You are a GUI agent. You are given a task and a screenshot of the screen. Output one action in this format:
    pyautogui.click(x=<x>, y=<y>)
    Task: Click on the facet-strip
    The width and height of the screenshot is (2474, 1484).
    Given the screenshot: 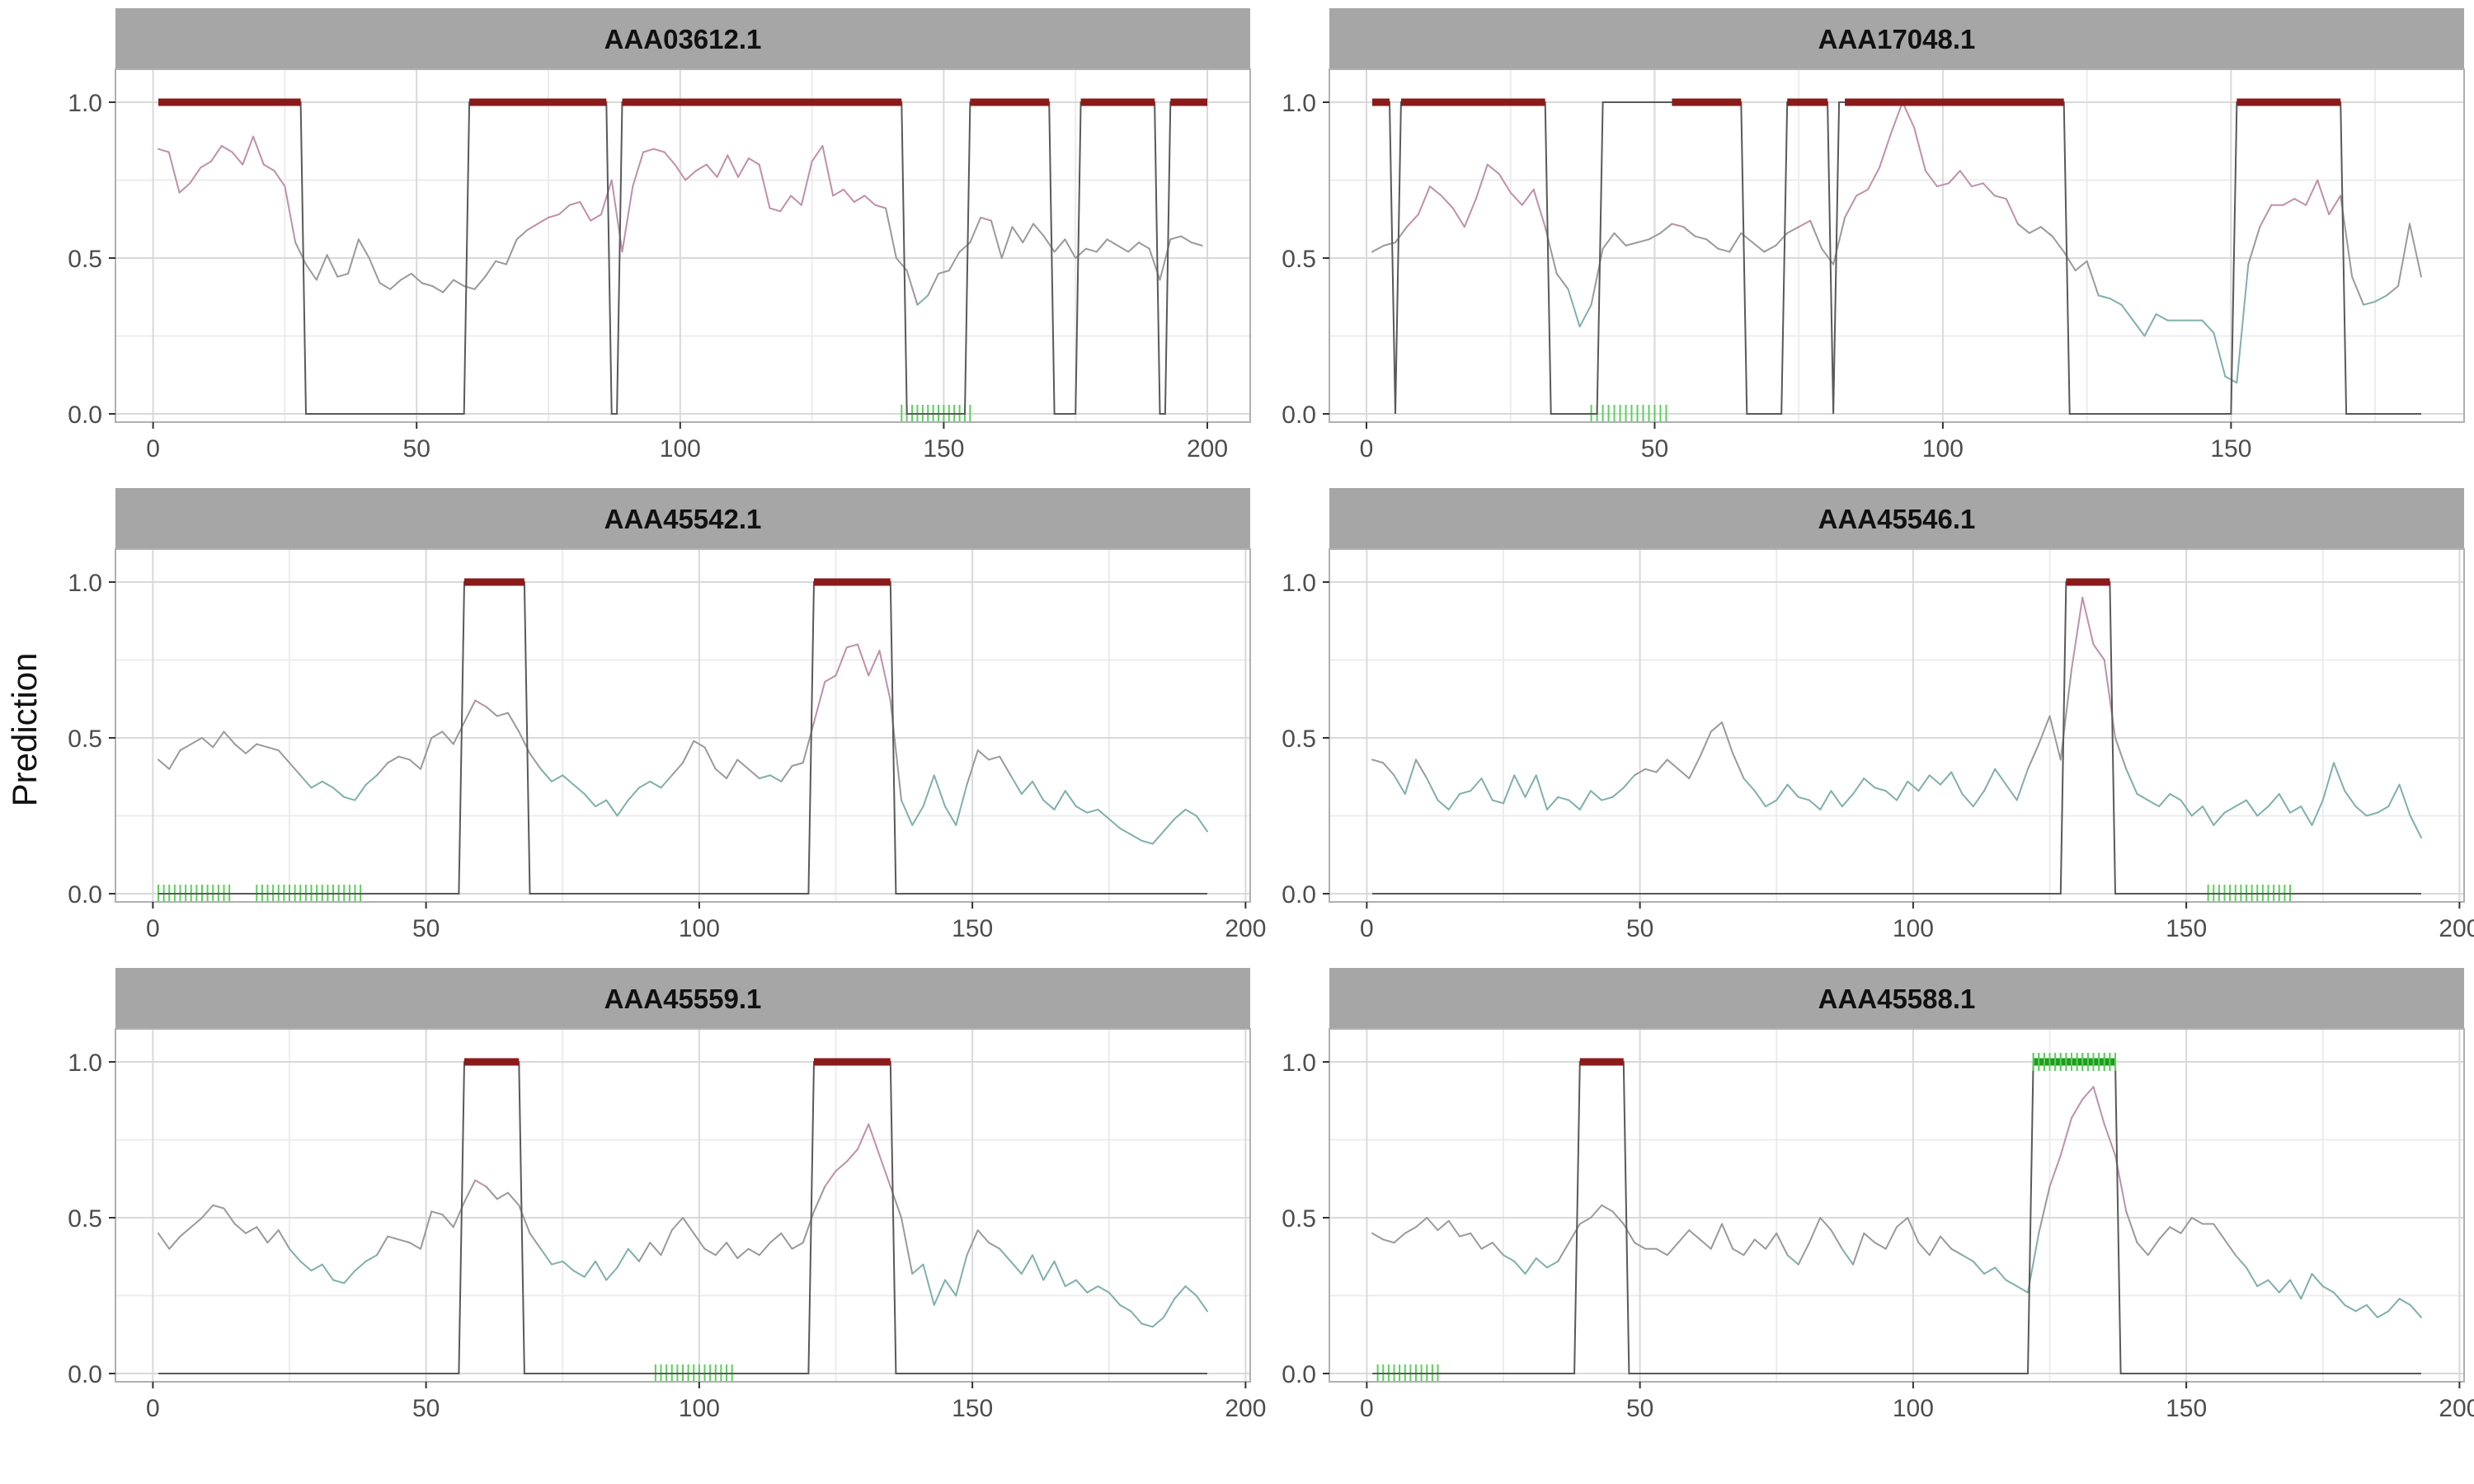 What is the action you would take?
    pyautogui.click(x=1896, y=518)
    